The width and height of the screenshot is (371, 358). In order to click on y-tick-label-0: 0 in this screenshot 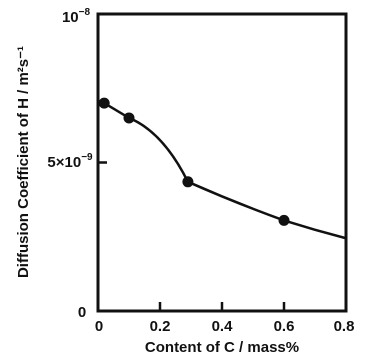, I will do `click(82, 312)`.